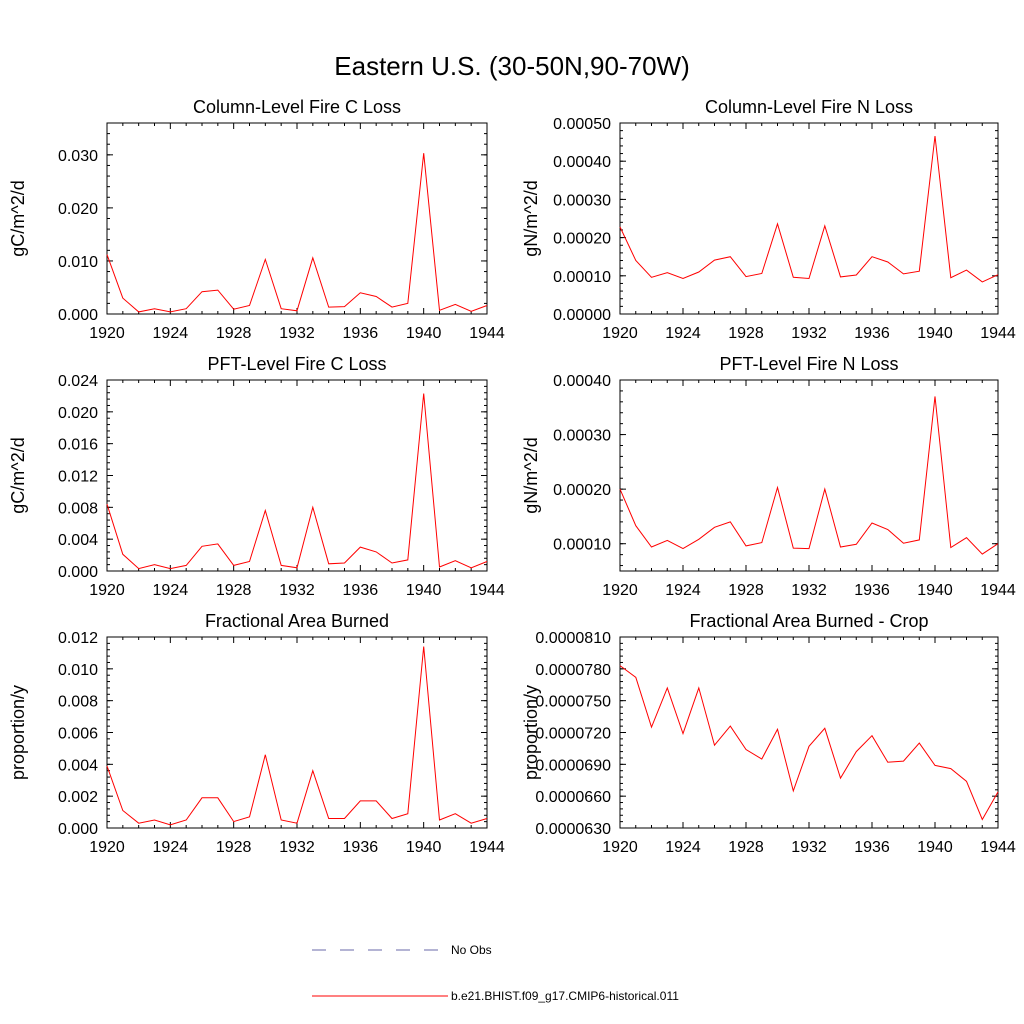  What do you see at coordinates (78, 797) in the screenshot?
I see `y-tick-label: 0.002` at bounding box center [78, 797].